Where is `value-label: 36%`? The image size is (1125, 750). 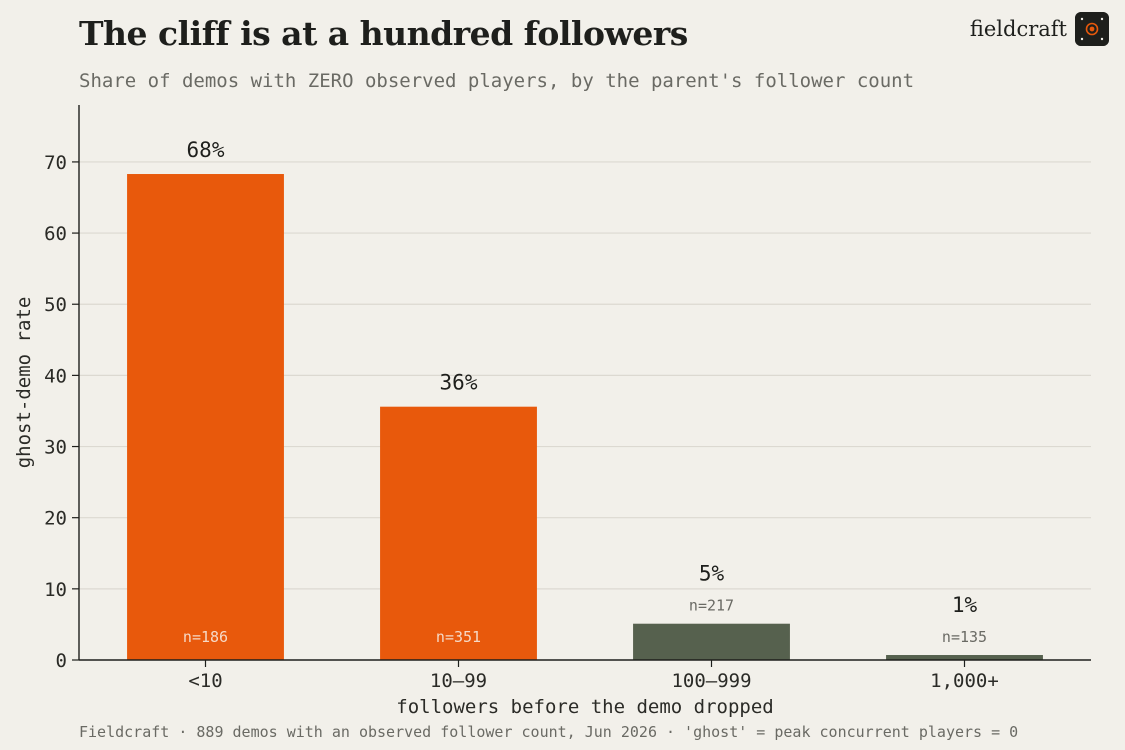 value-label: 36% is located at coordinates (459, 383).